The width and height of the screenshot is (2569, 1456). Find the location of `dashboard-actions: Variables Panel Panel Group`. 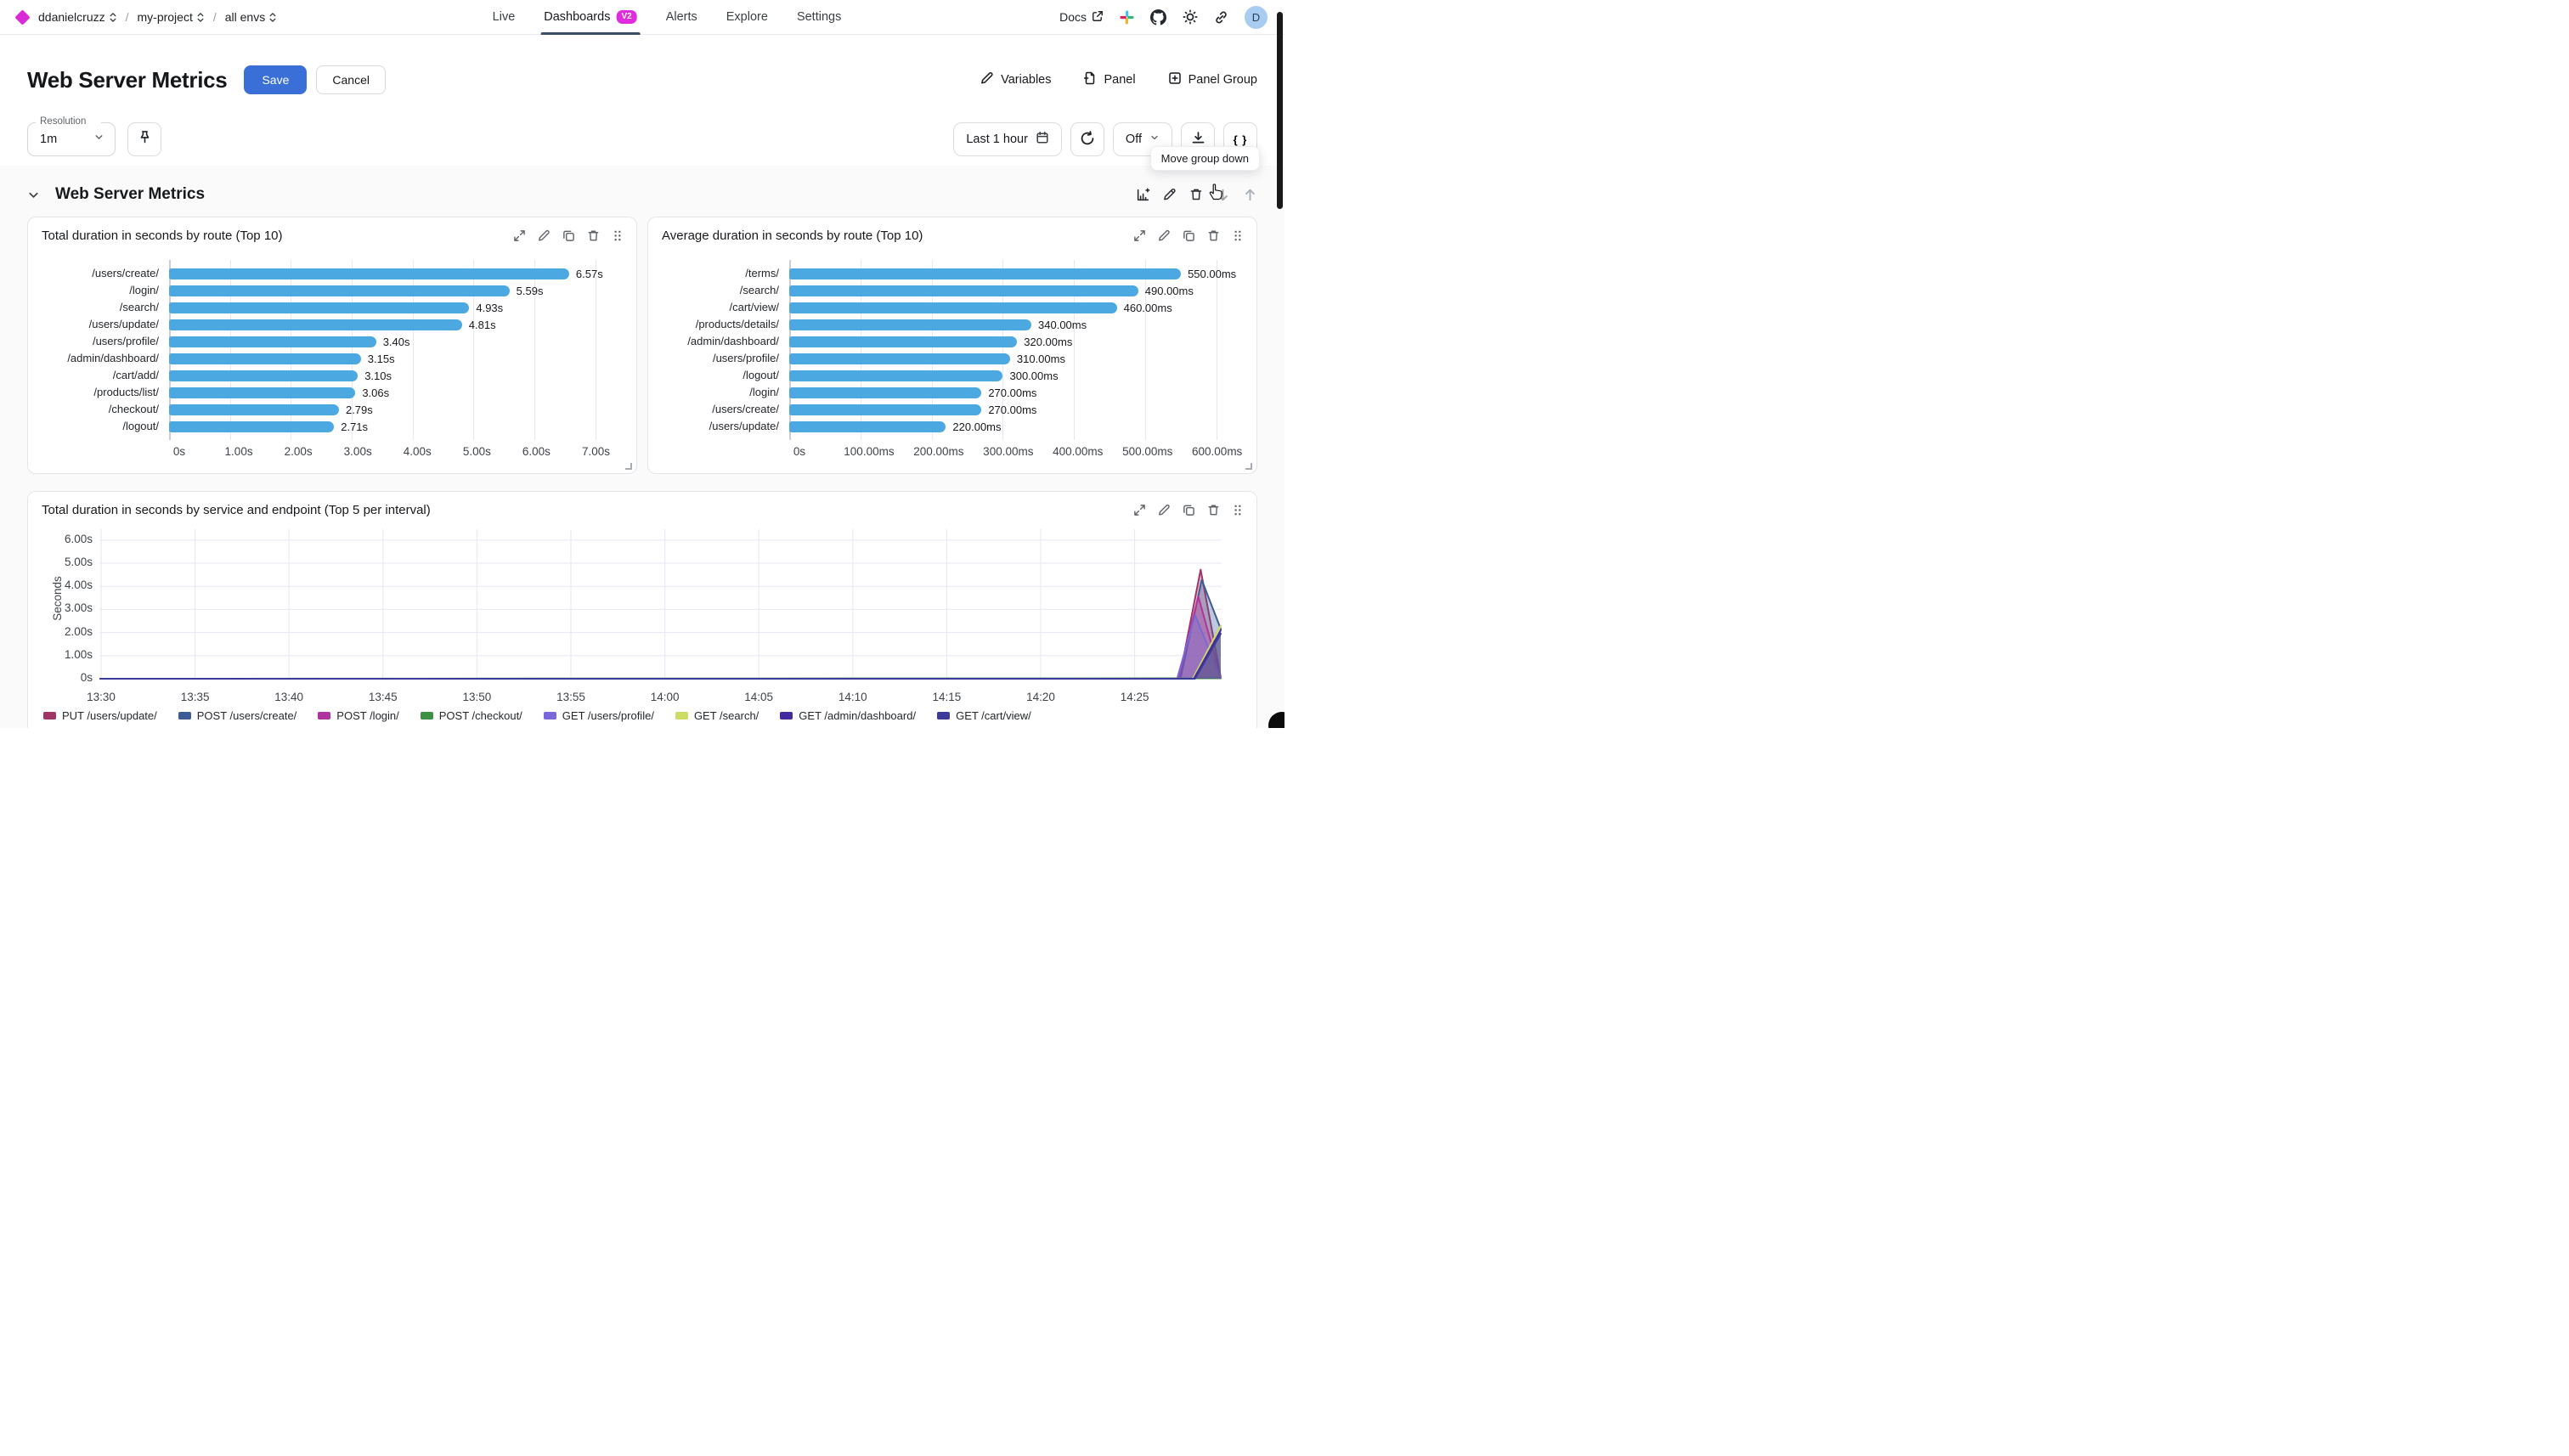

dashboard-actions: Variables Panel Panel Group is located at coordinates (1119, 80).